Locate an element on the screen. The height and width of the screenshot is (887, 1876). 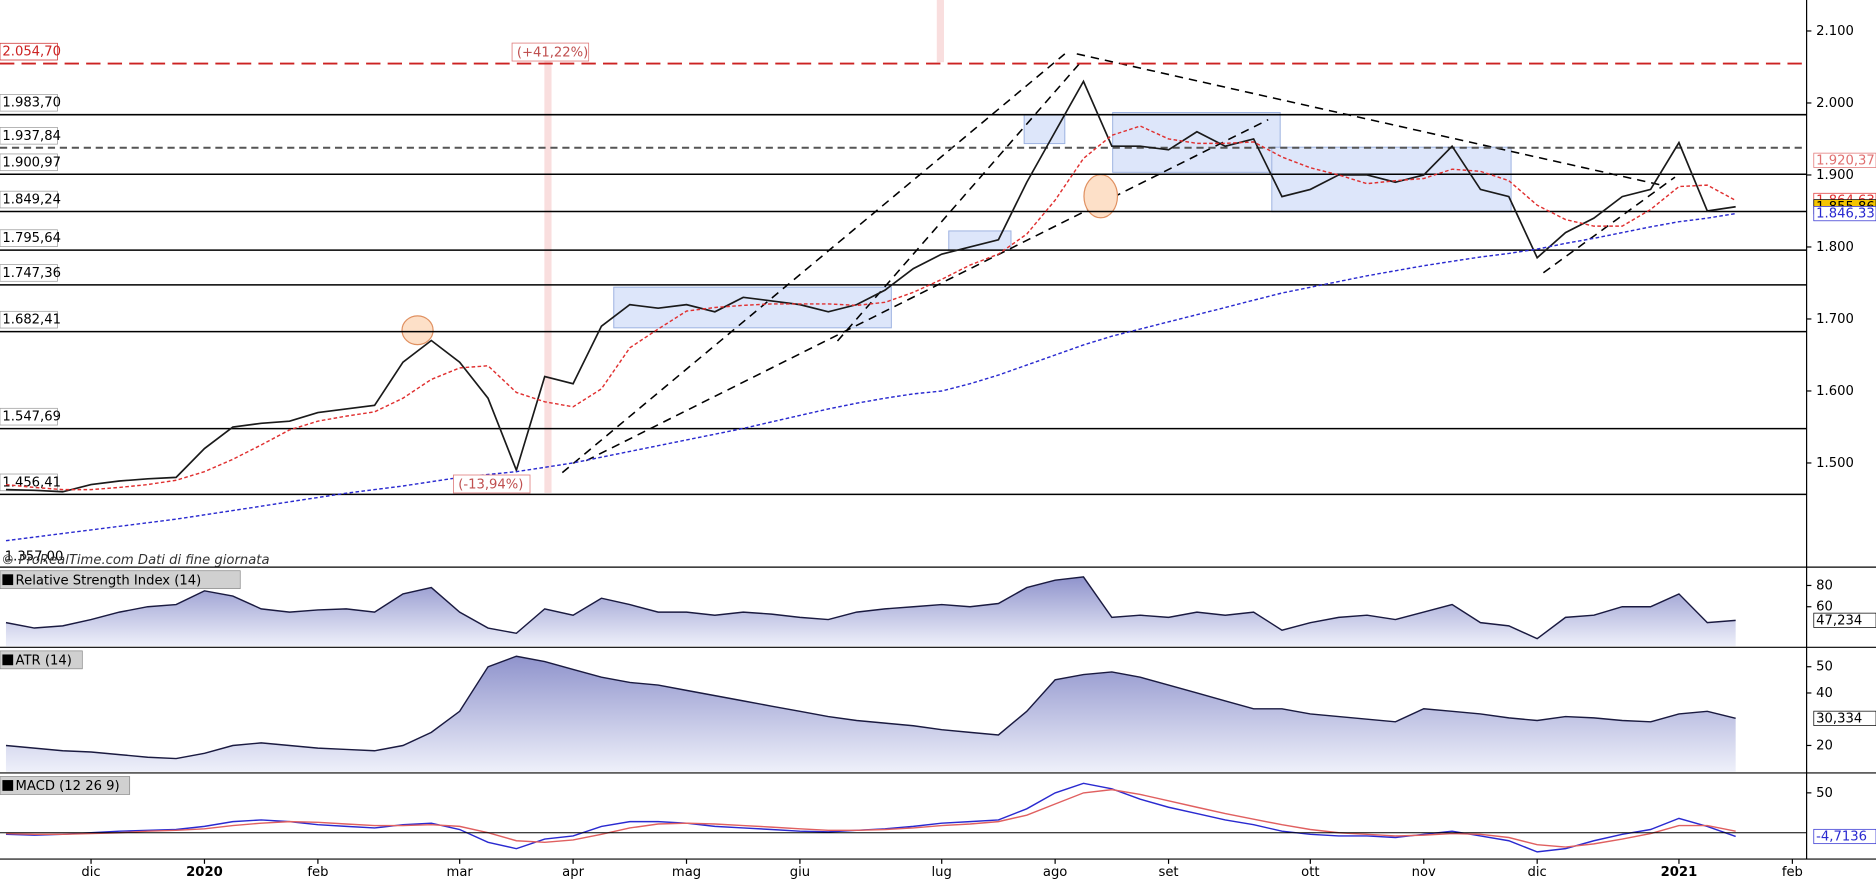
x-tick-label: ott is located at coordinates (1310, 872).